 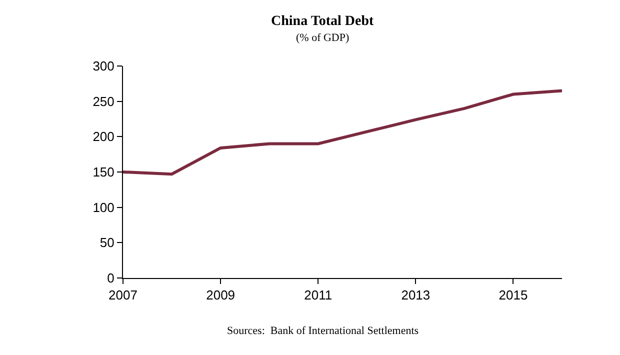 I want to click on chart-subtitle: (% of GDP), so click(x=323, y=38).